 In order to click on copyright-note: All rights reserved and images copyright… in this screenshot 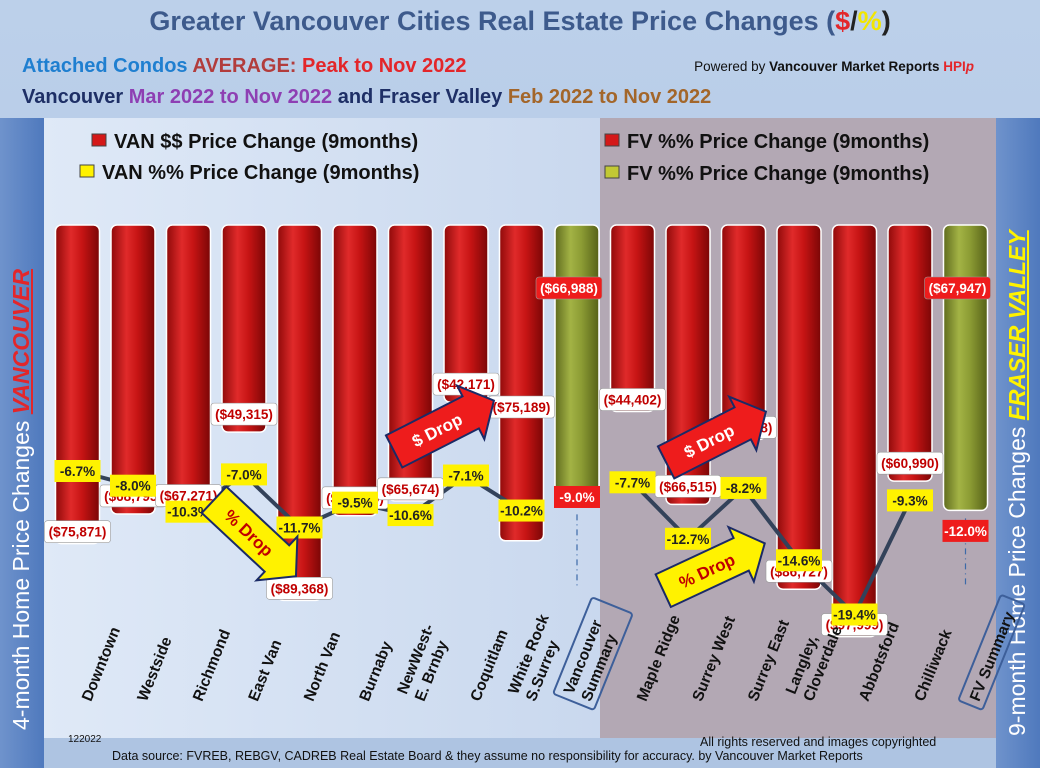, I will do `click(818, 742)`.